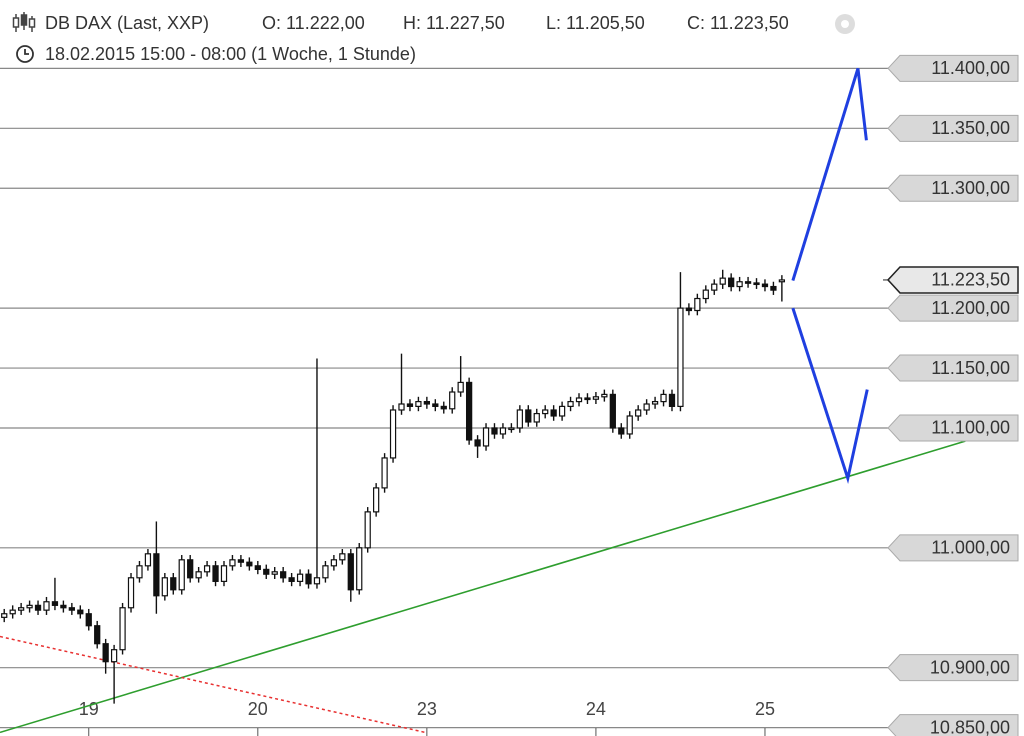 The image size is (1024, 736). Describe the element at coordinates (25, 54) in the screenshot. I see `clock-icon` at that location.